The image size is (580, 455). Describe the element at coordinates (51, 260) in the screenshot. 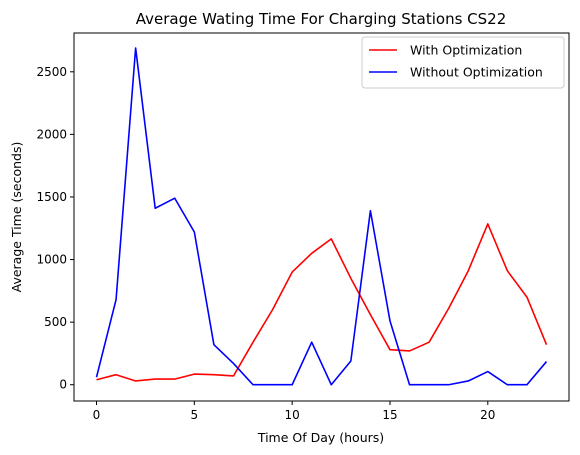

I see `y-tick-label: 1000` at that location.